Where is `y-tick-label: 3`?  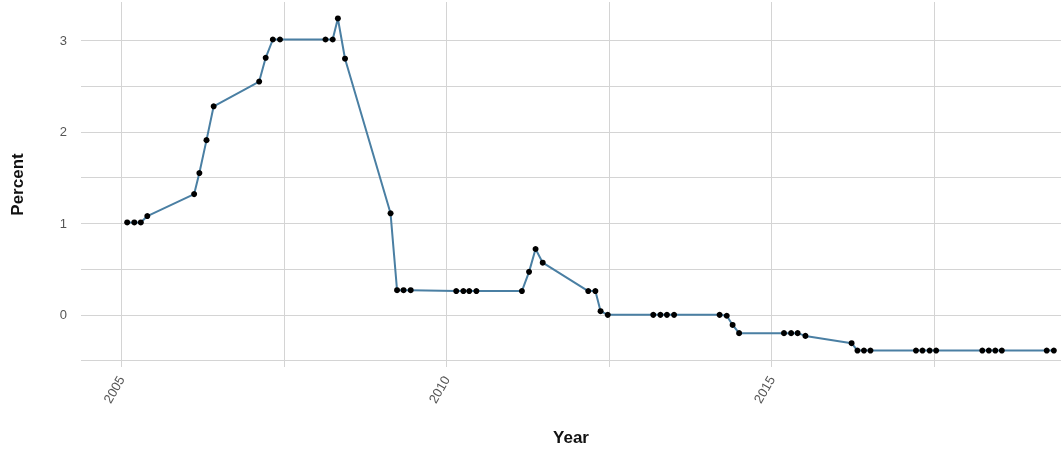
y-tick-label: 3 is located at coordinates (63, 40).